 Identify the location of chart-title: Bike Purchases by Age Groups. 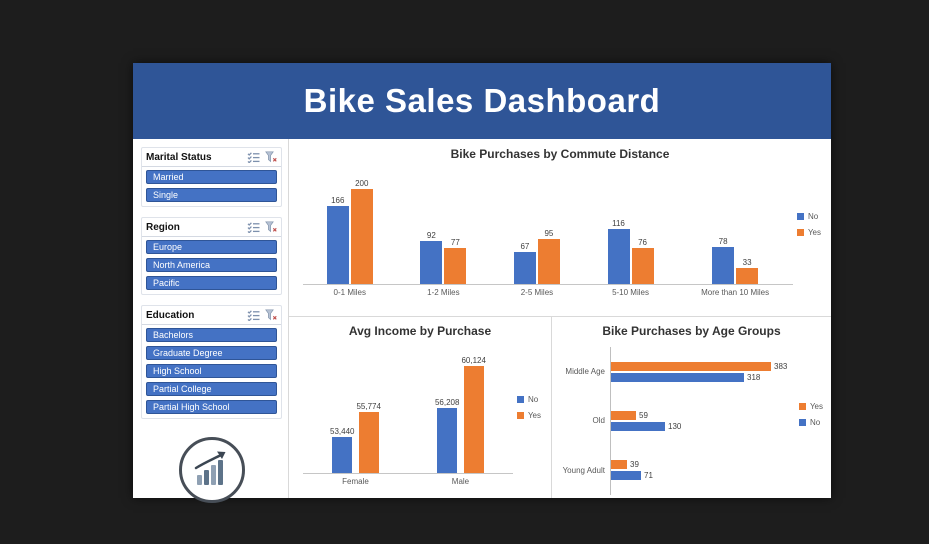
(691, 331).